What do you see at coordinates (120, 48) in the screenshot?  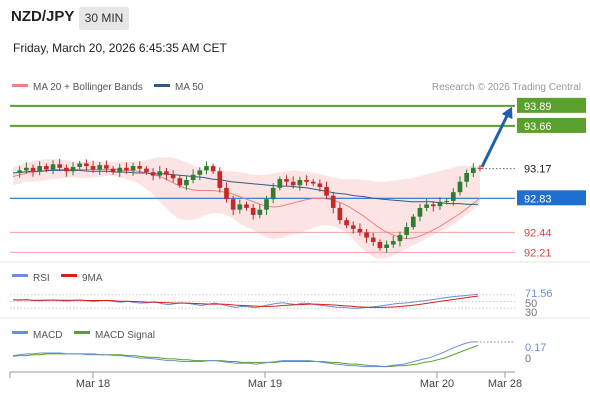 I see `chart-datetime: Friday, March 20, 2026 6:45:35 AM CET` at bounding box center [120, 48].